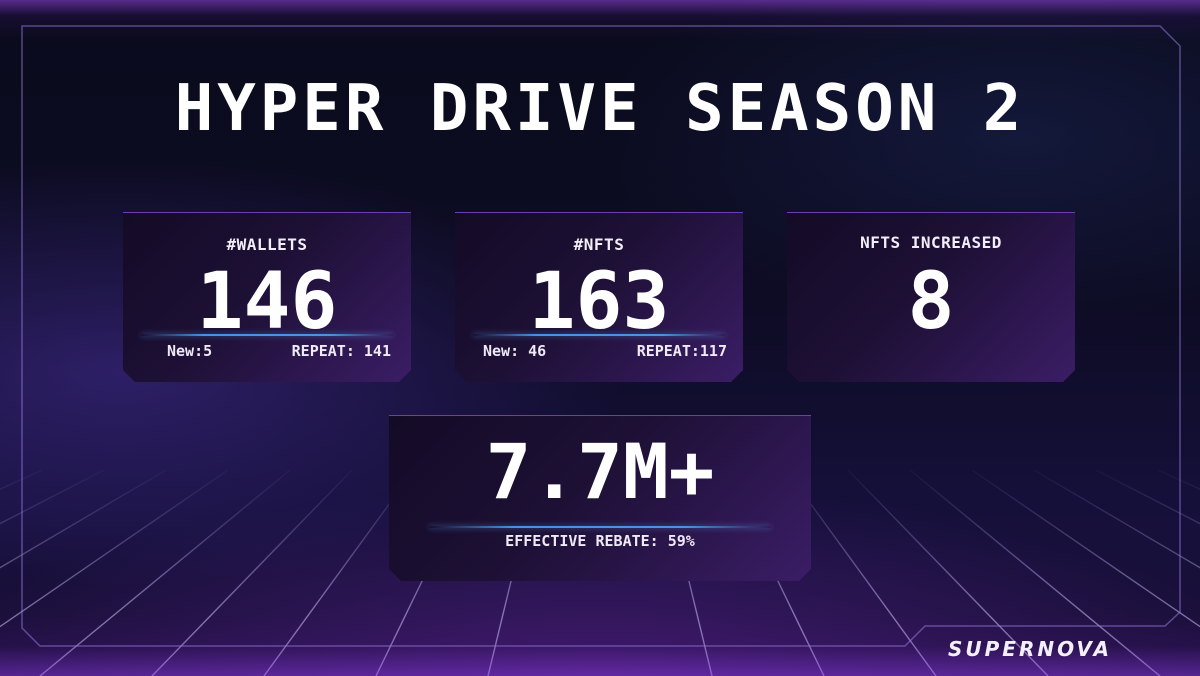 Image resolution: width=1200 pixels, height=676 pixels. Describe the element at coordinates (341, 351) in the screenshot. I see `wallets-repeat: REPEAT: 141` at that location.